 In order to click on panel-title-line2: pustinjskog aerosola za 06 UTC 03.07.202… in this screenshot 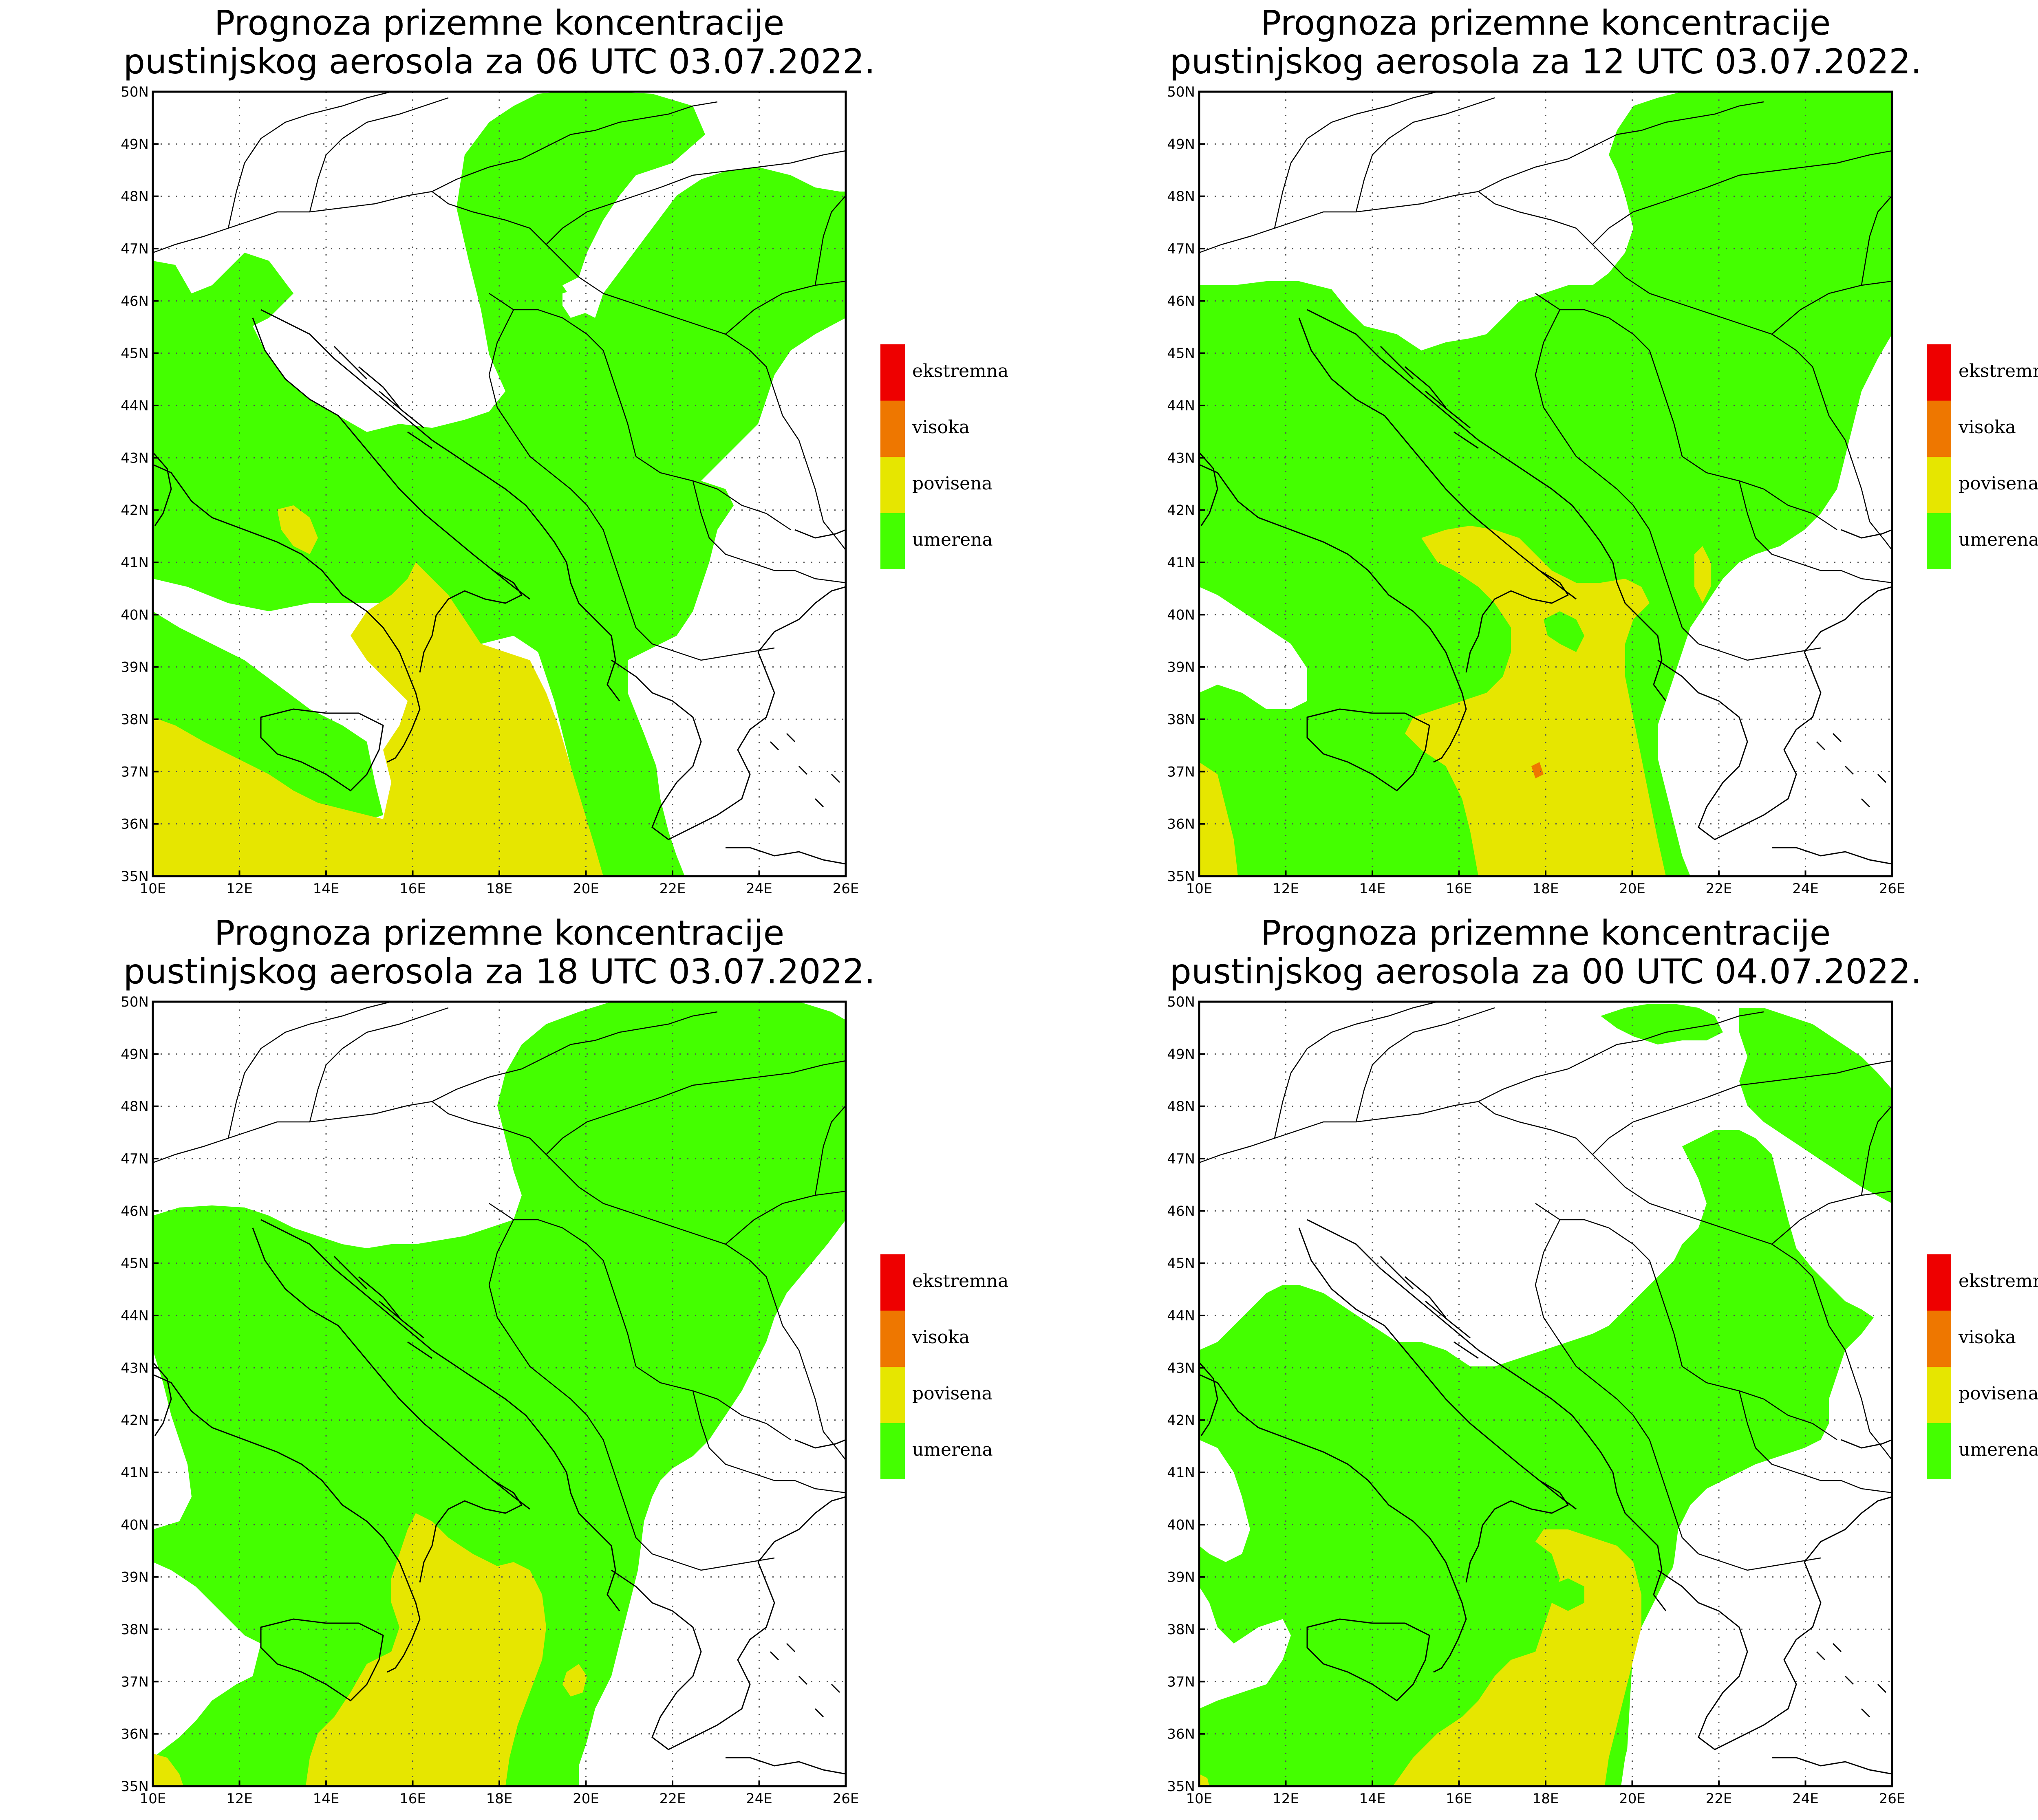, I will do `click(500, 62)`.